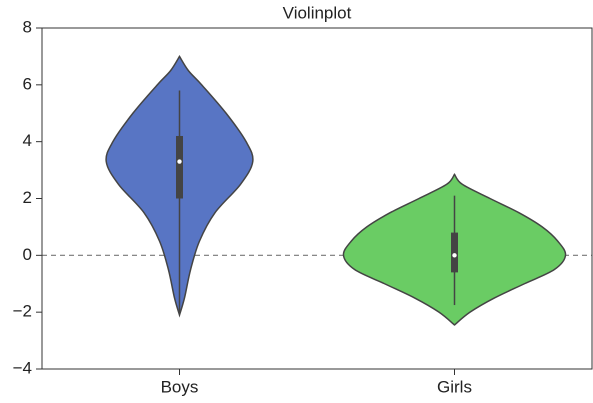  What do you see at coordinates (27, 83) in the screenshot?
I see `y-tick-label: 6` at bounding box center [27, 83].